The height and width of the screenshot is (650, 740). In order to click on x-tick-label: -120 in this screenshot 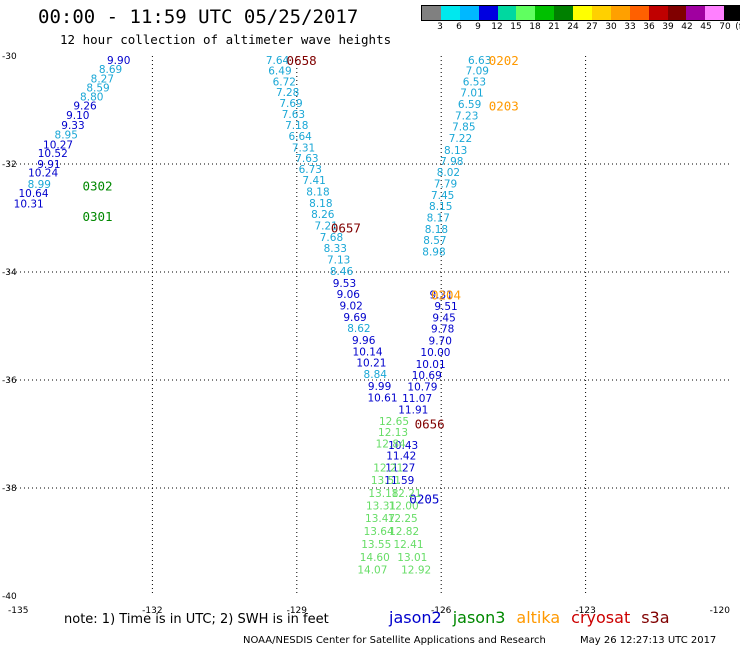, I will do `click(720, 611)`.